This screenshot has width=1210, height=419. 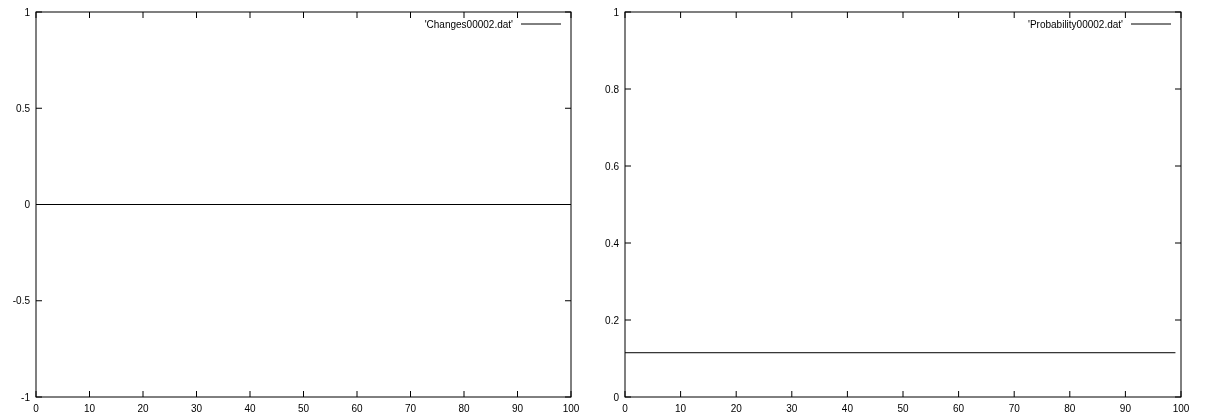 What do you see at coordinates (23, 108) in the screenshot?
I see `y-tick-label: 0.5` at bounding box center [23, 108].